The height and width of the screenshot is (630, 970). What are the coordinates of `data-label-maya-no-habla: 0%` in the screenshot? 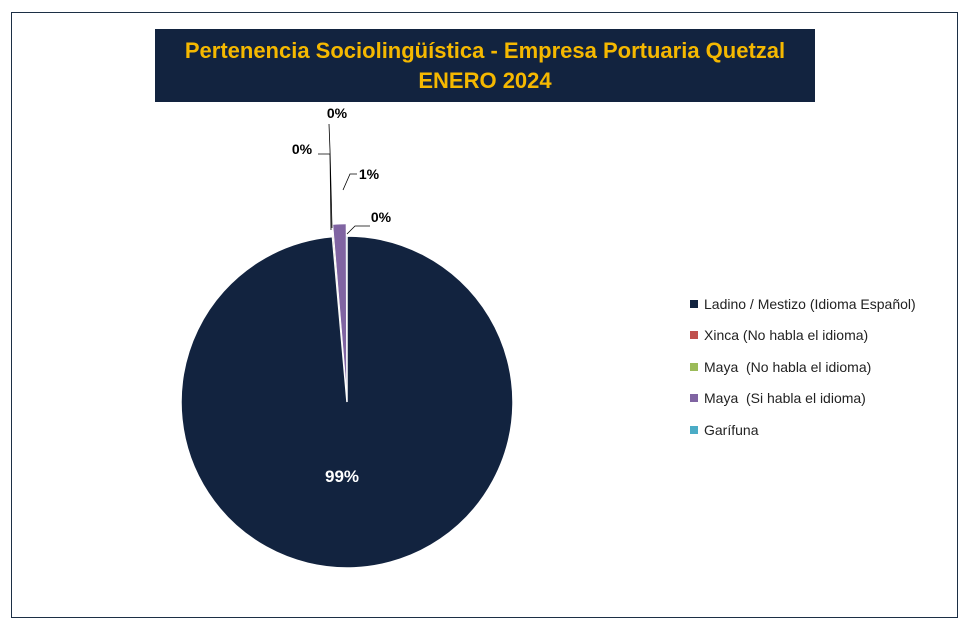 It's located at (337, 113).